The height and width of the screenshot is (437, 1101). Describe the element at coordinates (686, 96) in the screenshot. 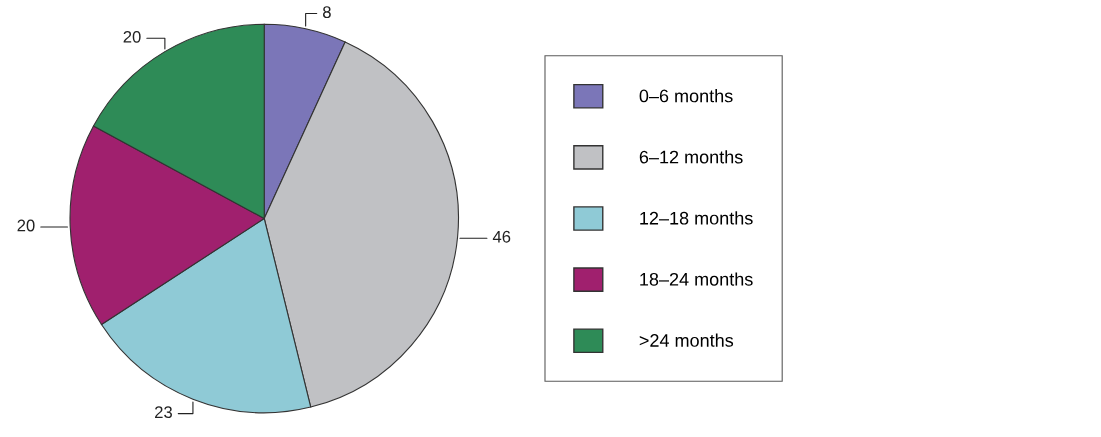

I see `legend-label: 0–6 months` at that location.